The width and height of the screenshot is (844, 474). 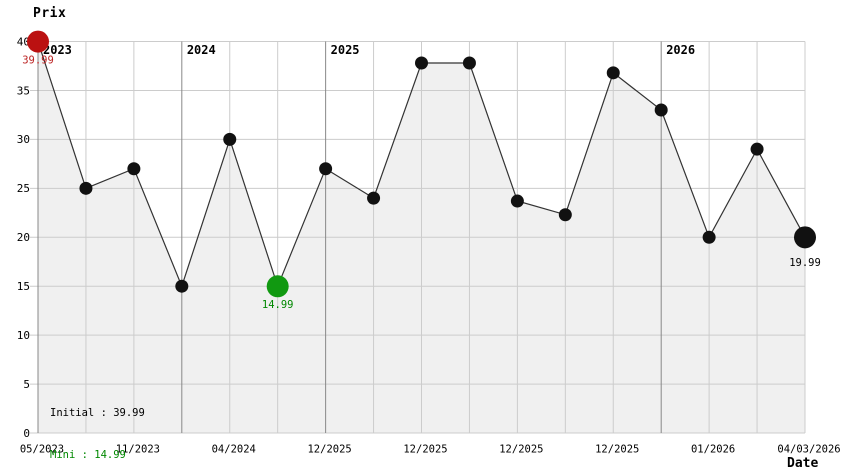 I want to click on y-tick-label: 15, so click(x=23, y=286).